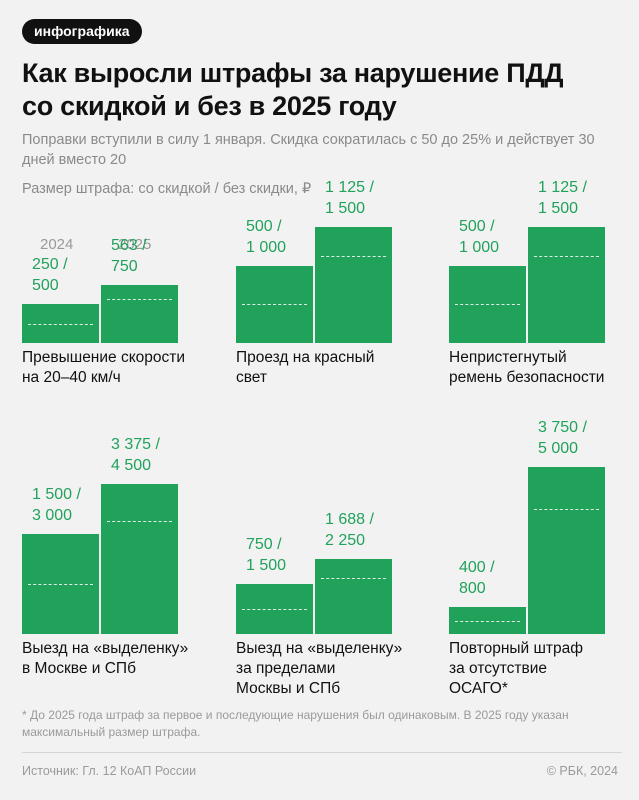  What do you see at coordinates (582, 771) in the screenshot?
I see `copyright: © РБК, 2024` at bounding box center [582, 771].